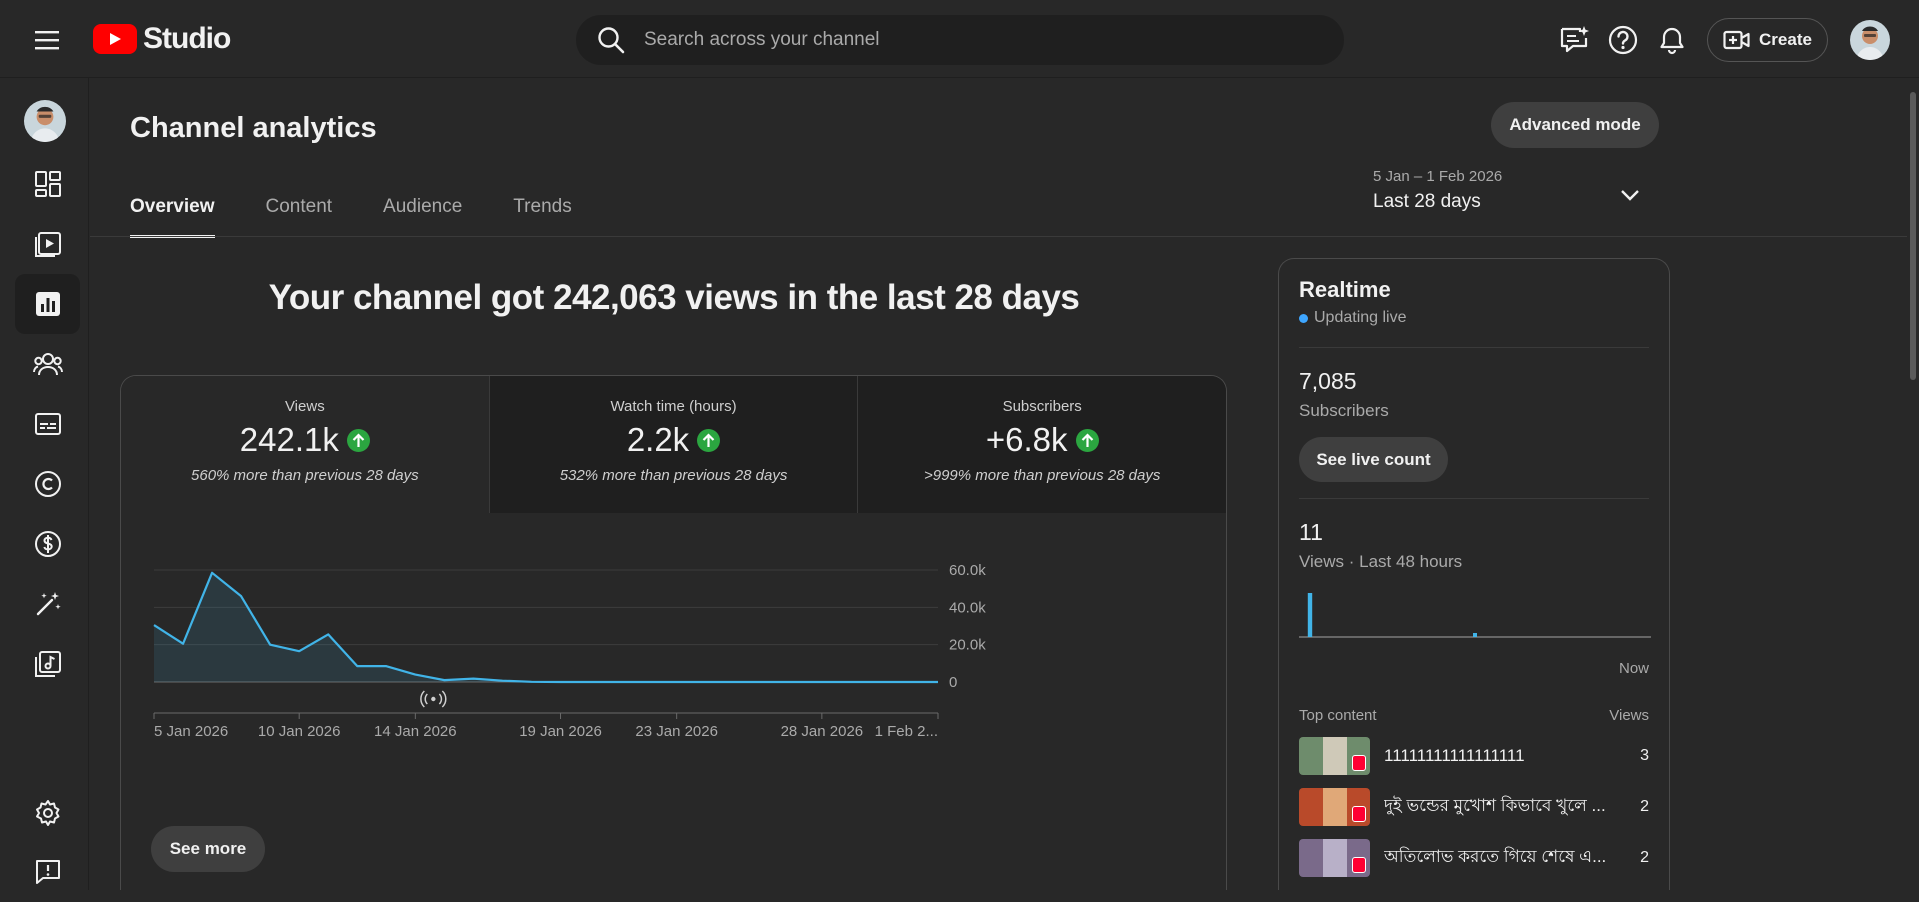 The height and width of the screenshot is (902, 1919). Describe the element at coordinates (1042, 406) in the screenshot. I see `metric-label: Subscribers` at that location.